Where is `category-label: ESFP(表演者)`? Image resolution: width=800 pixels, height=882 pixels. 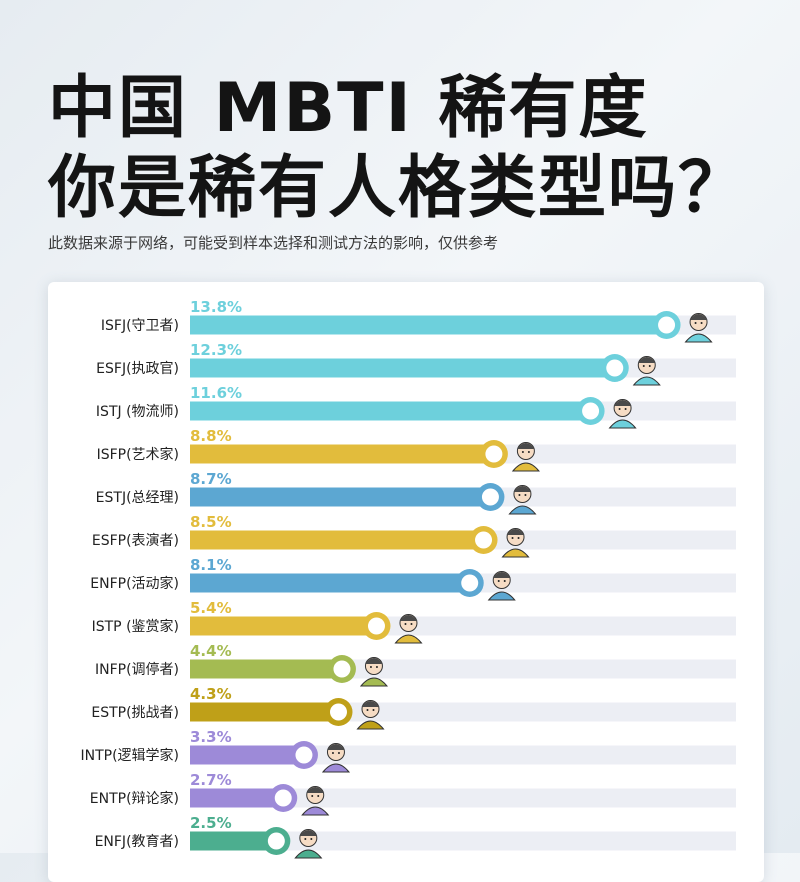
category-label: ESFP(表演者) is located at coordinates (135, 541).